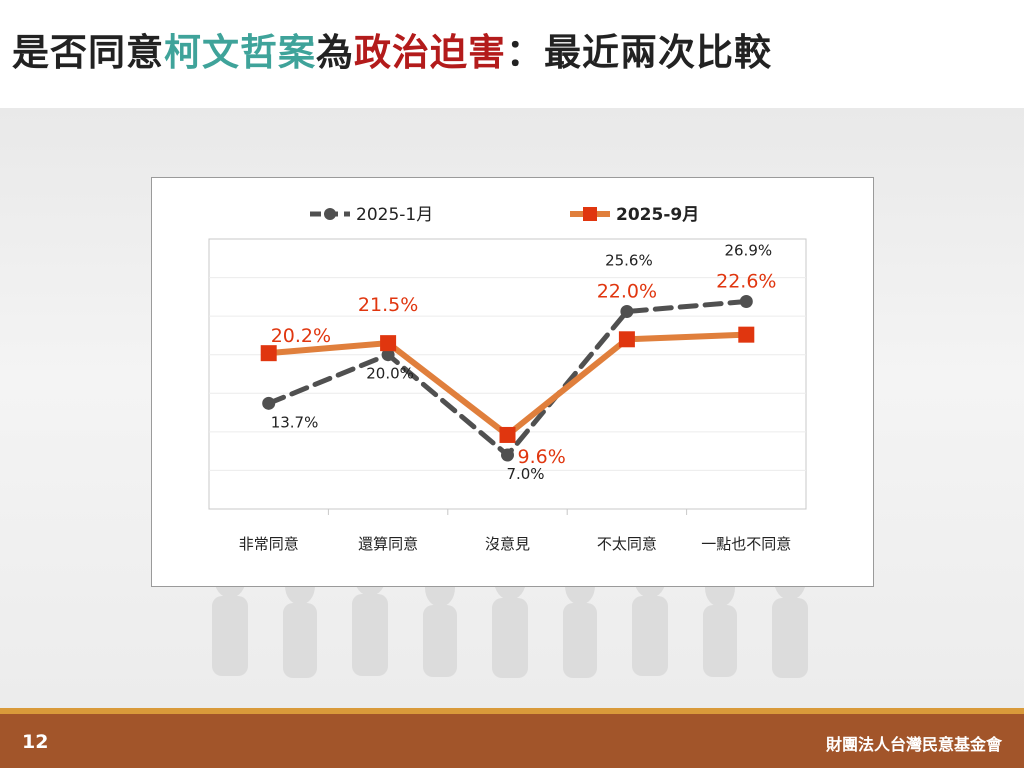 This screenshot has width=1024, height=768. Describe the element at coordinates (35, 742) in the screenshot. I see `page-number: 12` at that location.